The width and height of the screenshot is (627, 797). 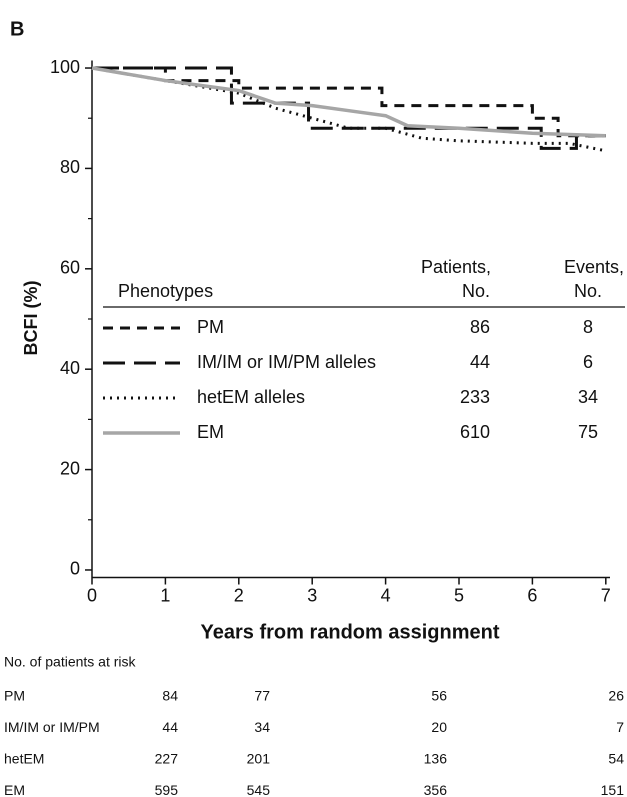 What do you see at coordinates (436, 789) in the screenshot?
I see `risk-value: 356` at bounding box center [436, 789].